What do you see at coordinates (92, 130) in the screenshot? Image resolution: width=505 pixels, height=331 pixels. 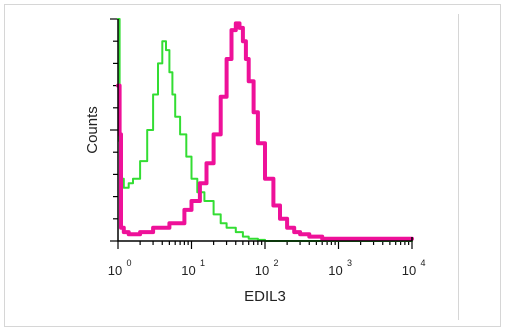 I see `y-axis-label: Counts` at bounding box center [92, 130].